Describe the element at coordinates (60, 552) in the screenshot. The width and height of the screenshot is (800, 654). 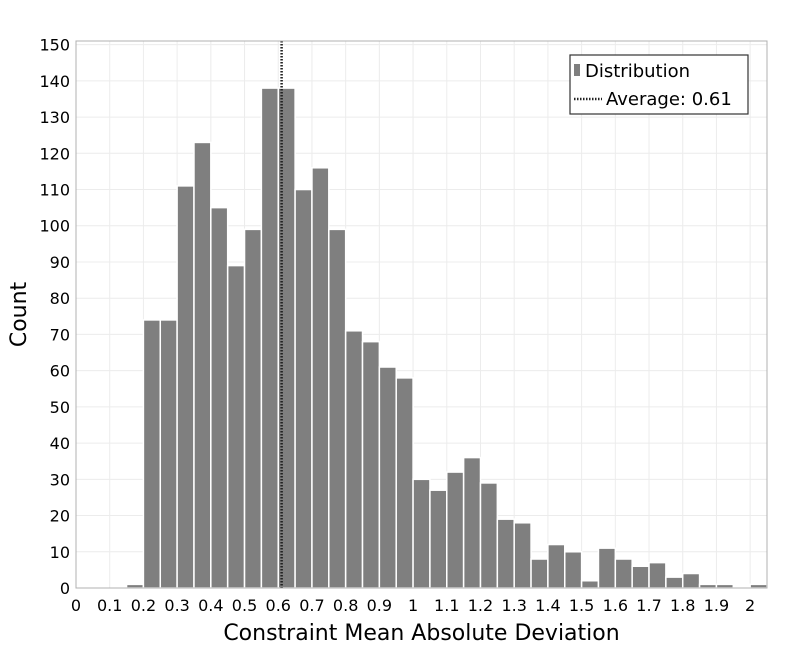
I see `y-tick-label: 10` at that location.